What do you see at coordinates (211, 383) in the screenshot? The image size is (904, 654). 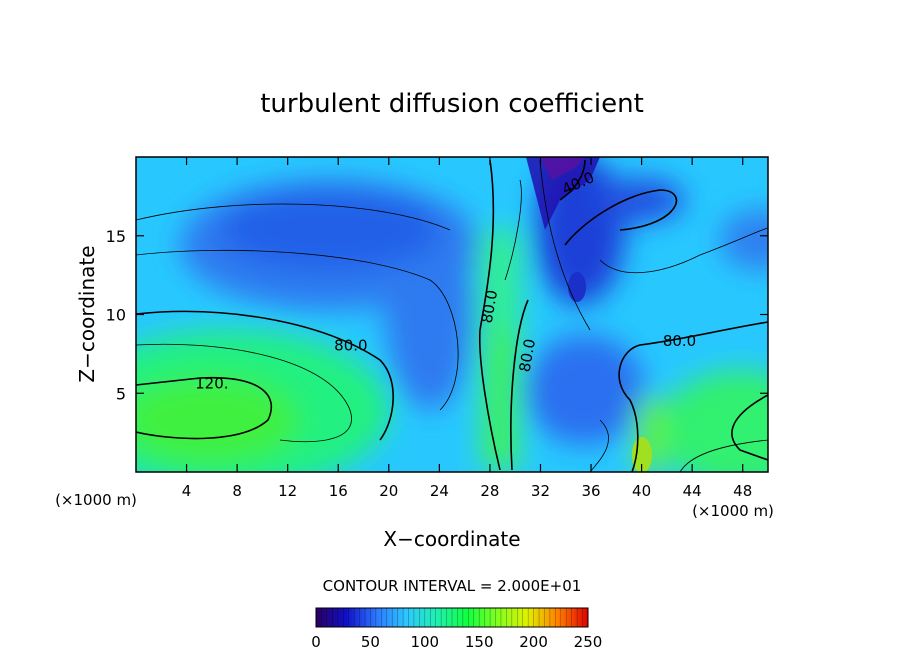 I see `contour-label: 120.` at bounding box center [211, 383].